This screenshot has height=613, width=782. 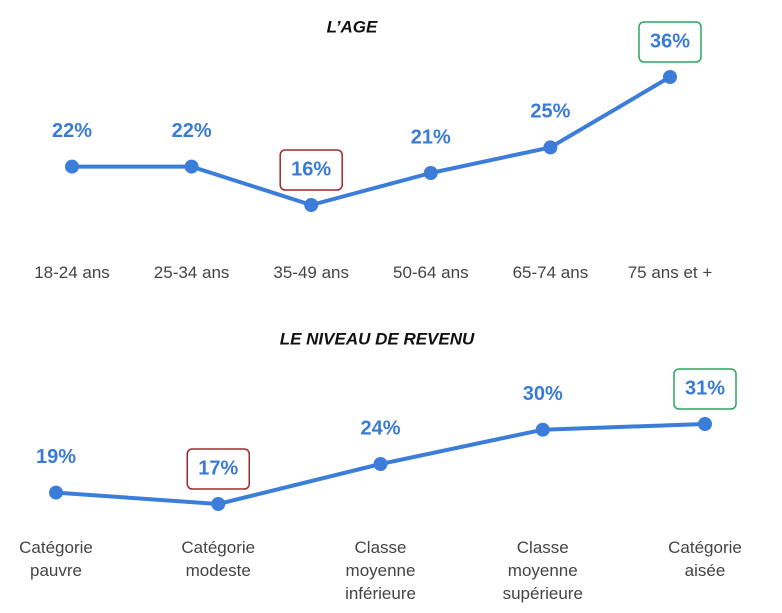 What do you see at coordinates (431, 137) in the screenshot?
I see `data-label: 21%` at bounding box center [431, 137].